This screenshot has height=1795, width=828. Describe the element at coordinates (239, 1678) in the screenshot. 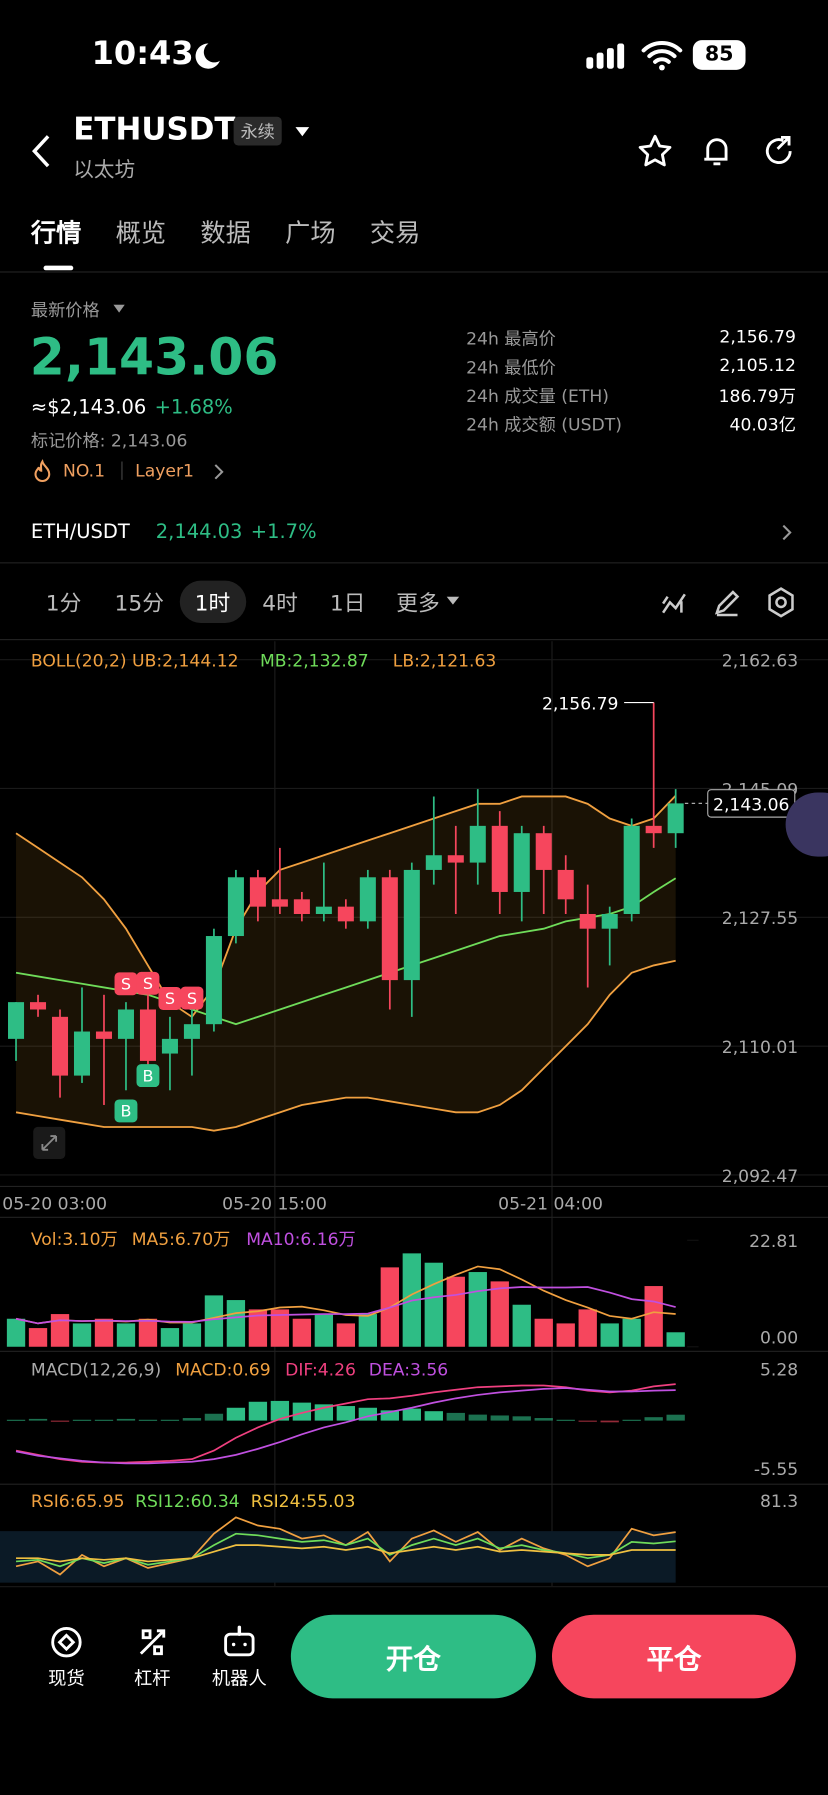

I see `nav-item: 机器人` at that location.